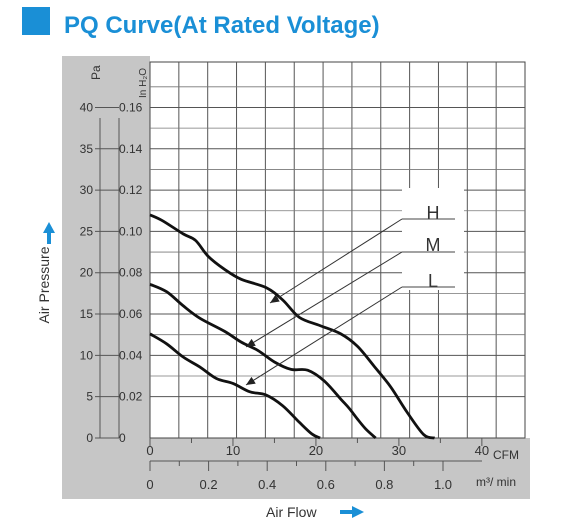 Image resolution: width=568 pixels, height=524 pixels. What do you see at coordinates (316, 450) in the screenshot?
I see `cfm-tick-label: 20` at bounding box center [316, 450].